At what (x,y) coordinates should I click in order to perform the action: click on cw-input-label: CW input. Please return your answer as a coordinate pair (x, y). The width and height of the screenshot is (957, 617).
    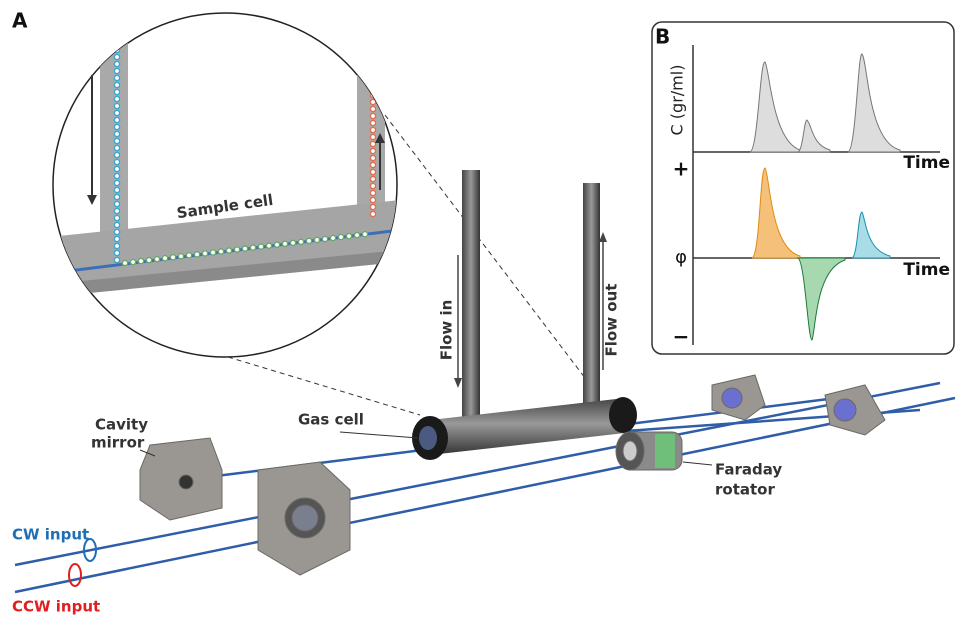
    Looking at the image, I should click on (50, 535).